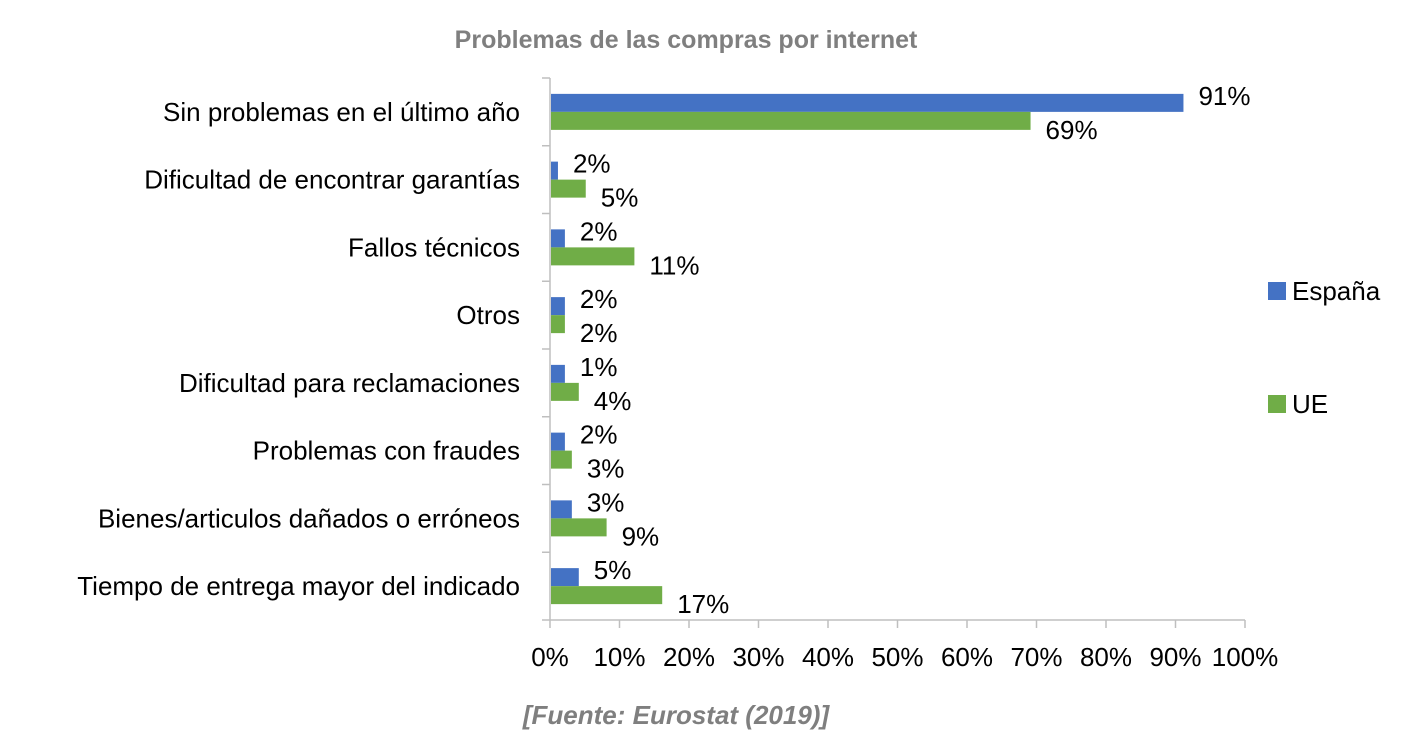  What do you see at coordinates (641, 536) in the screenshot?
I see `ue-data-label: 9%` at bounding box center [641, 536].